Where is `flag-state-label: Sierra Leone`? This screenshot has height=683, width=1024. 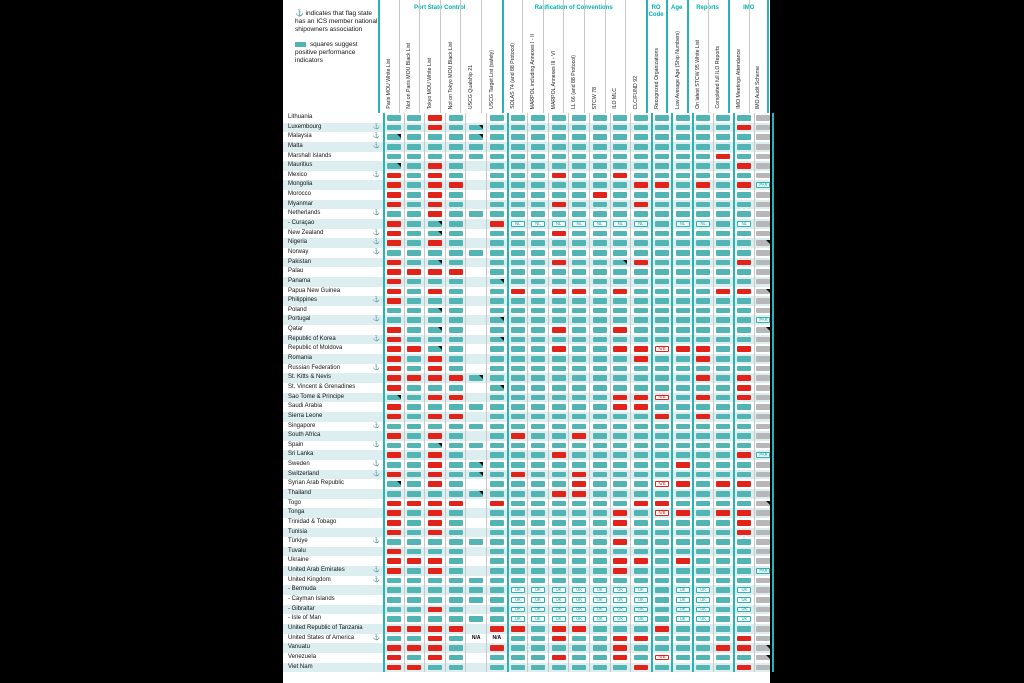
flag-state-label: Sierra Leone is located at coordinates (305, 415).